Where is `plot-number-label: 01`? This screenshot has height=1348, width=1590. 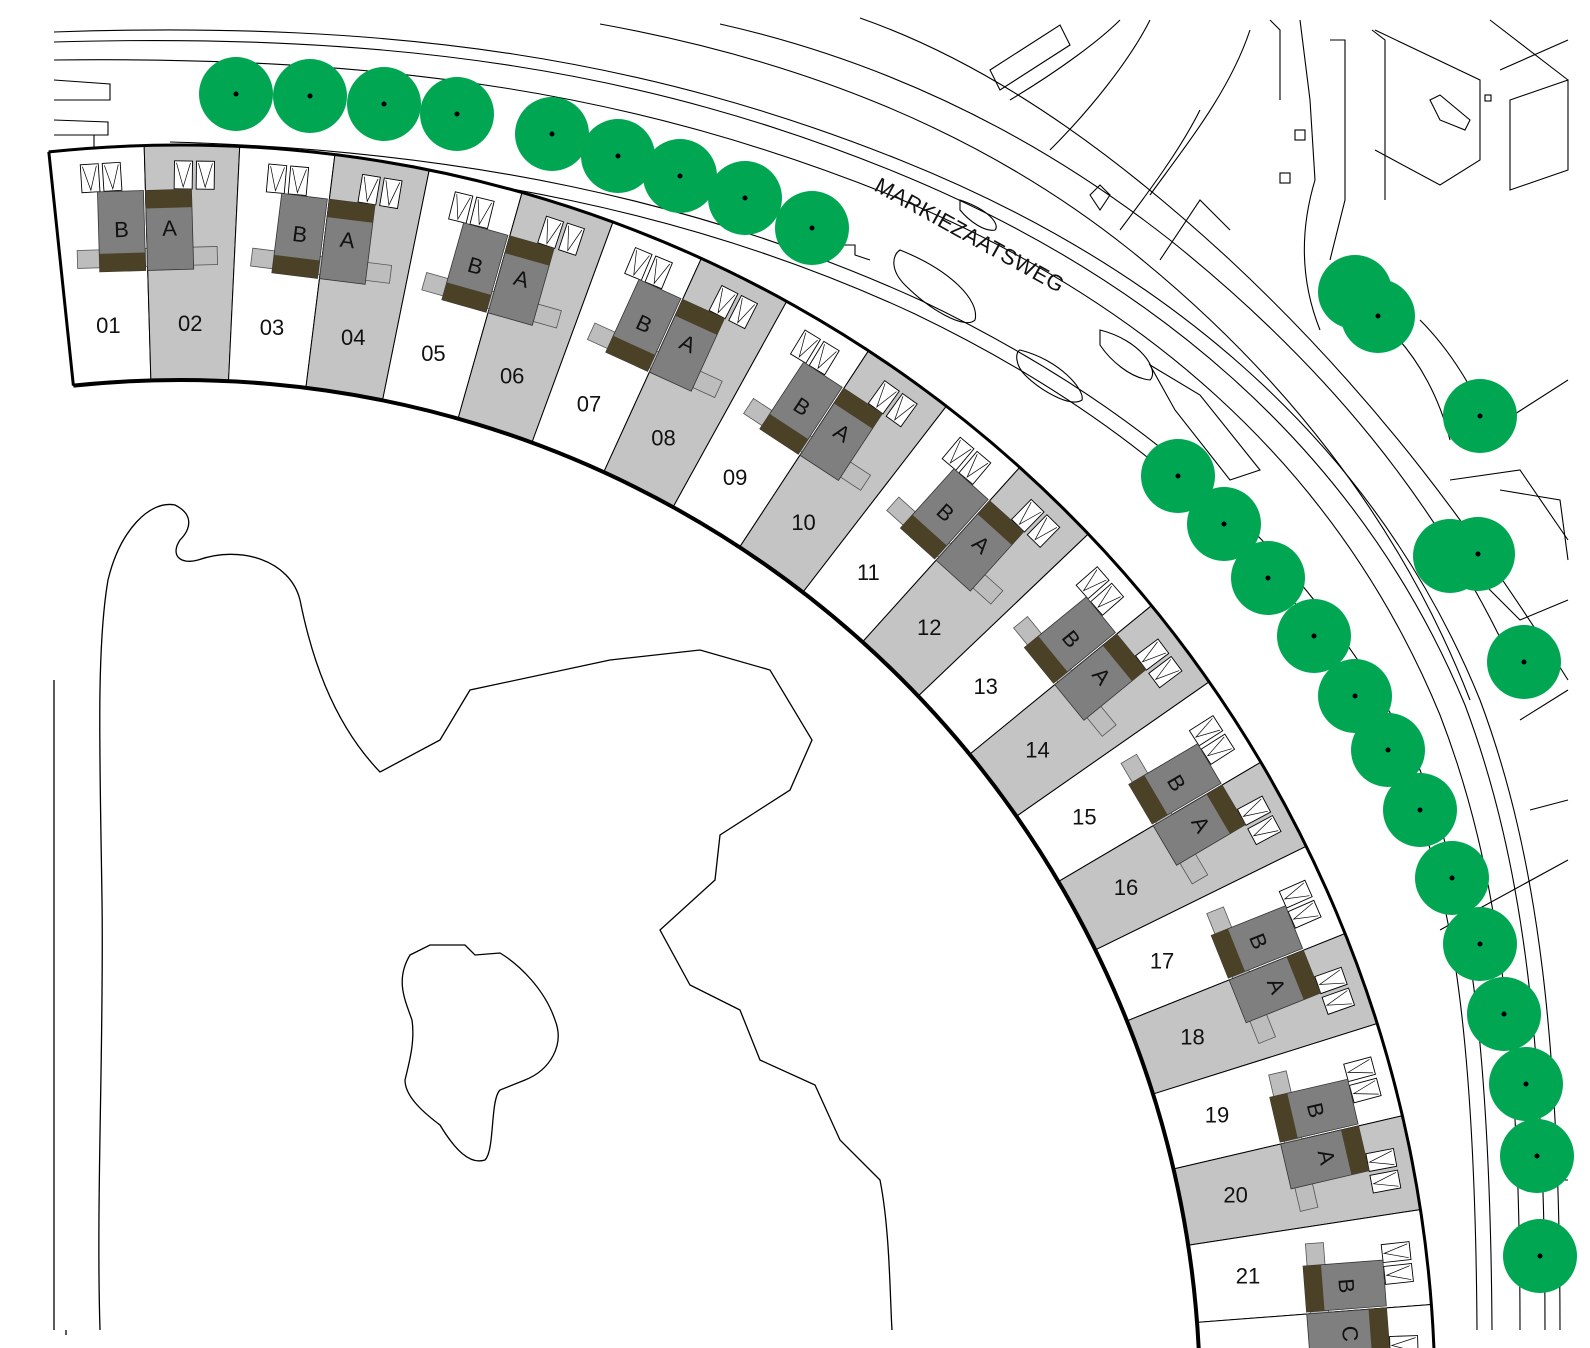 plot-number-label: 01 is located at coordinates (108, 325).